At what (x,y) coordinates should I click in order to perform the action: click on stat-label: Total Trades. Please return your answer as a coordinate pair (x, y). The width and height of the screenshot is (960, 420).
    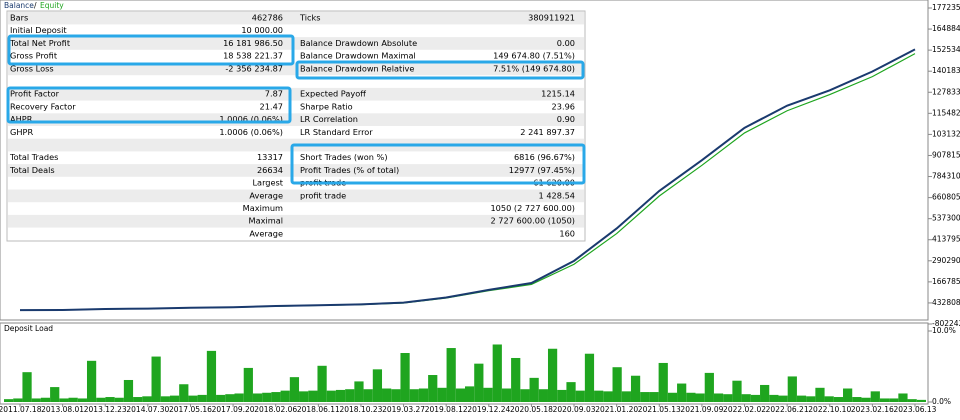
    Looking at the image, I should click on (33, 157).